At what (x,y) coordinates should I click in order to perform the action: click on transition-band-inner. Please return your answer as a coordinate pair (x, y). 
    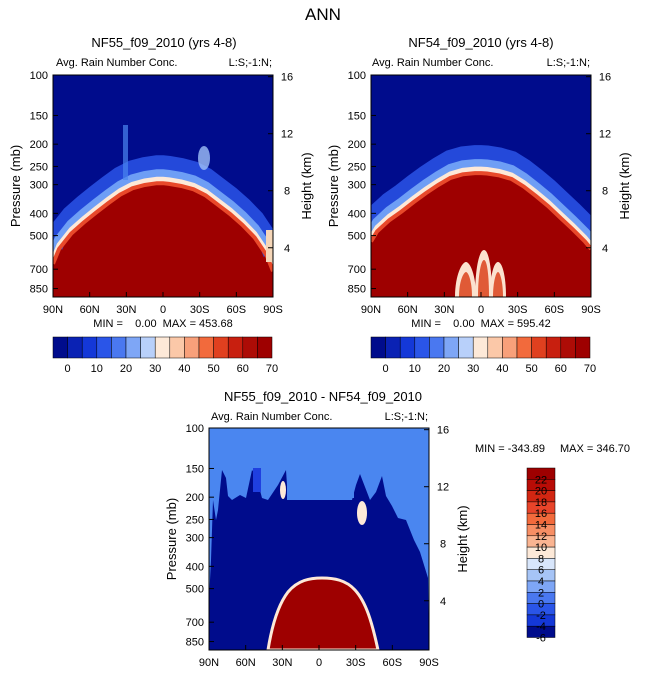
    Looking at the image, I should click on (163, 222).